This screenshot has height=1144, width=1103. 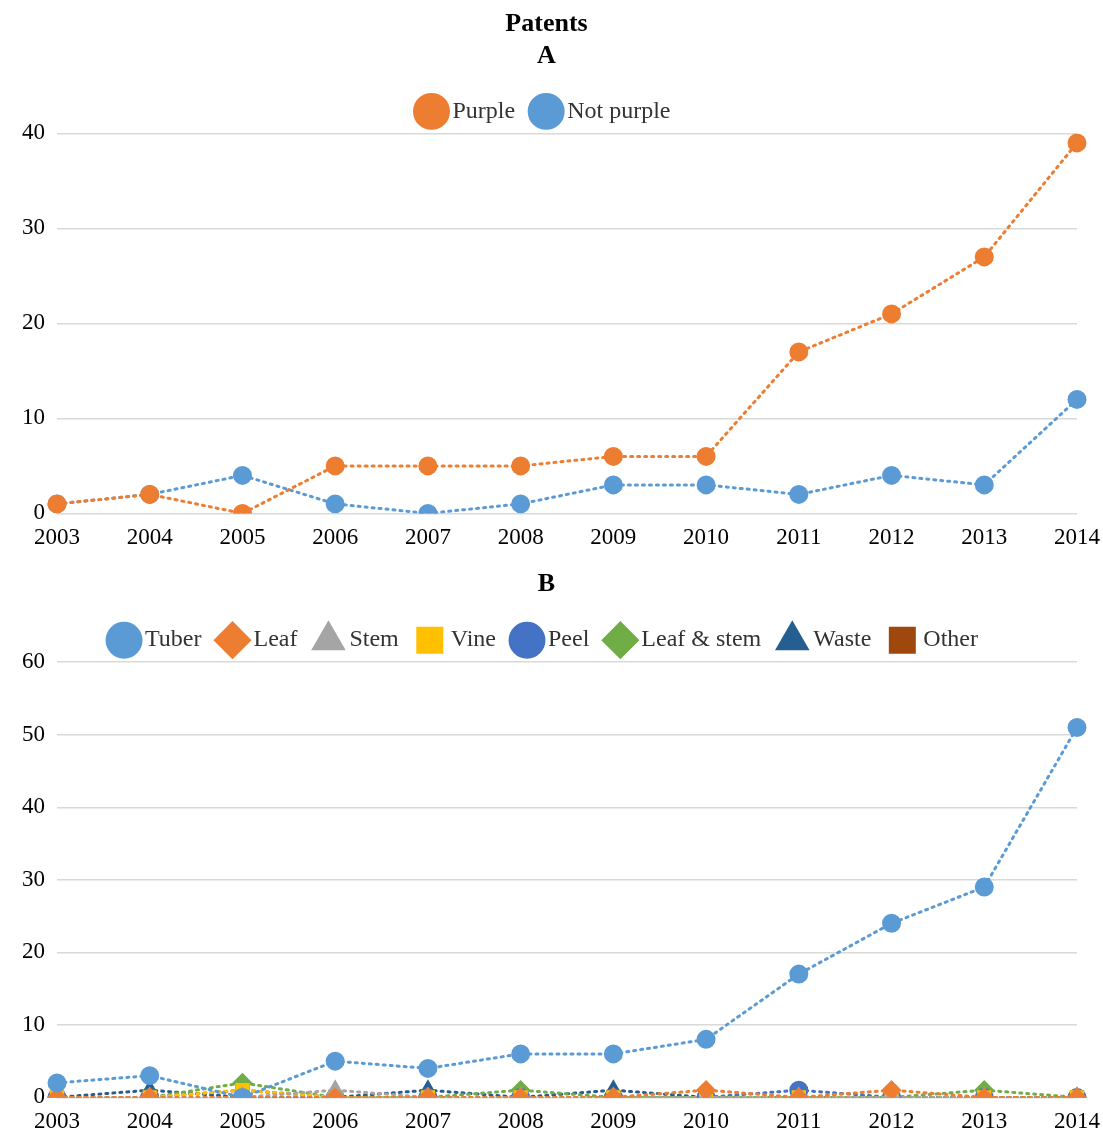 I want to click on legend-label: Vine, so click(x=473, y=638).